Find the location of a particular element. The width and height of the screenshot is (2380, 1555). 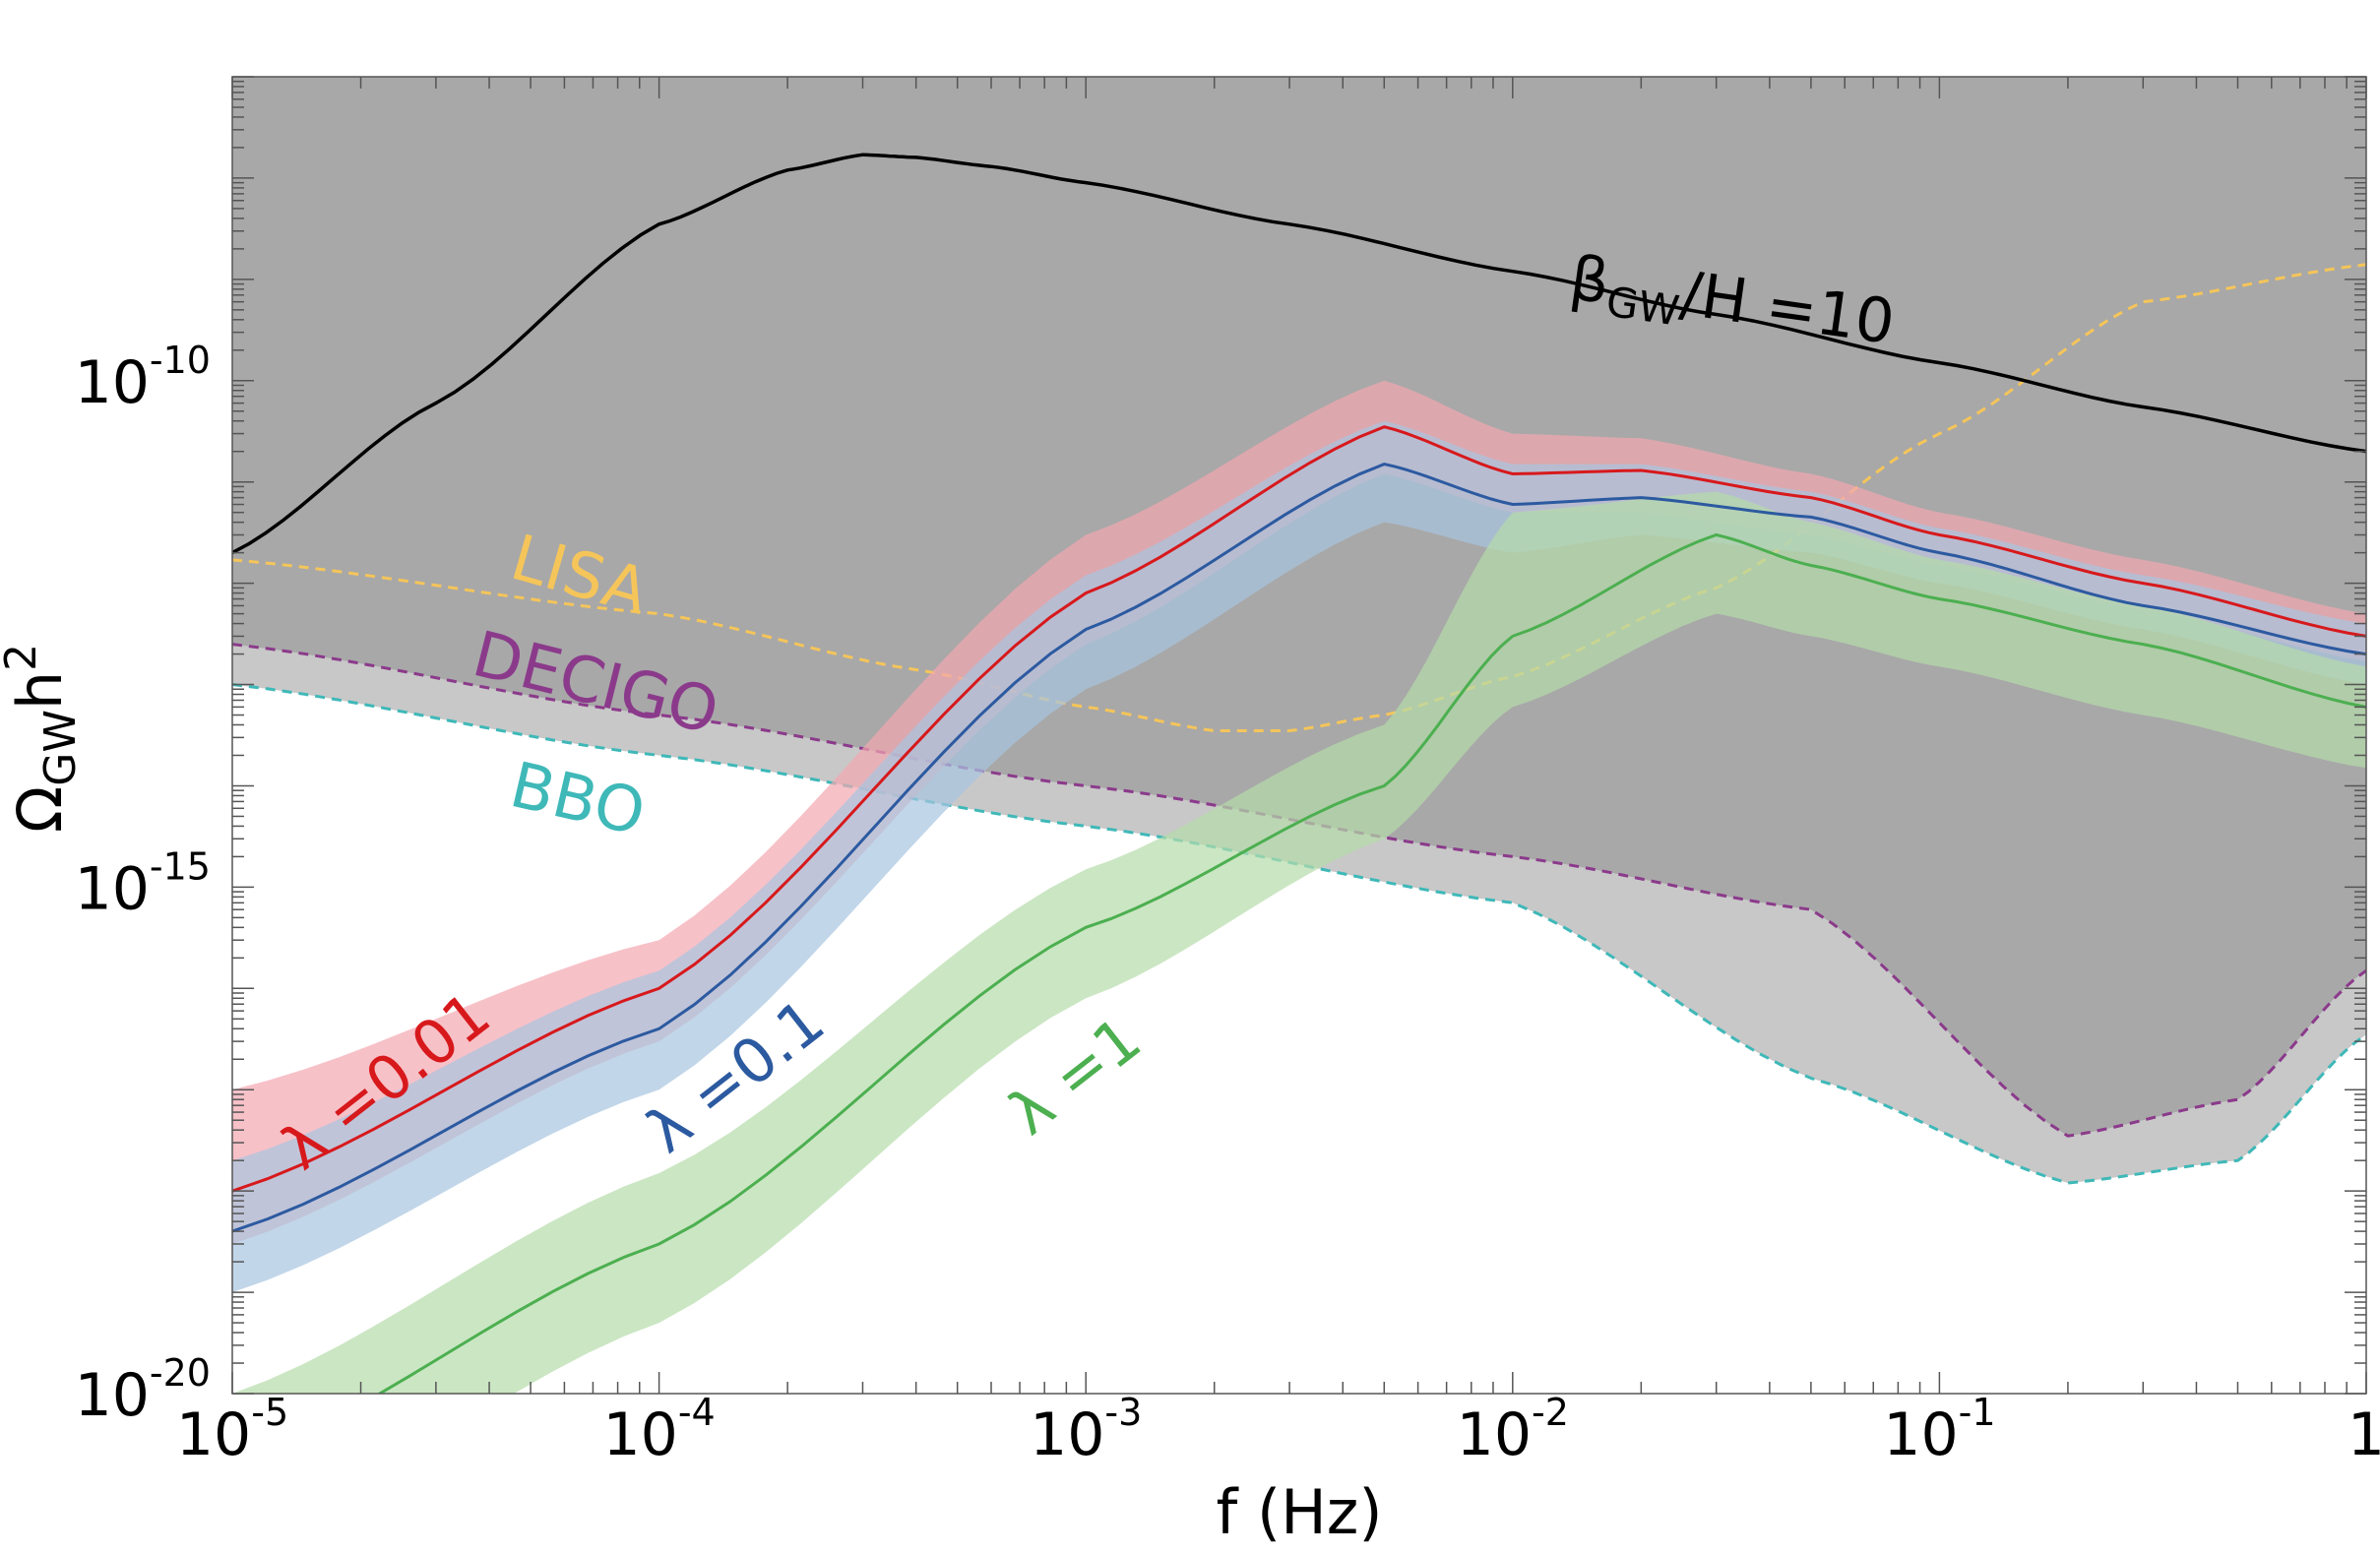

y-tick-label: 10-15 is located at coordinates (143, 884).